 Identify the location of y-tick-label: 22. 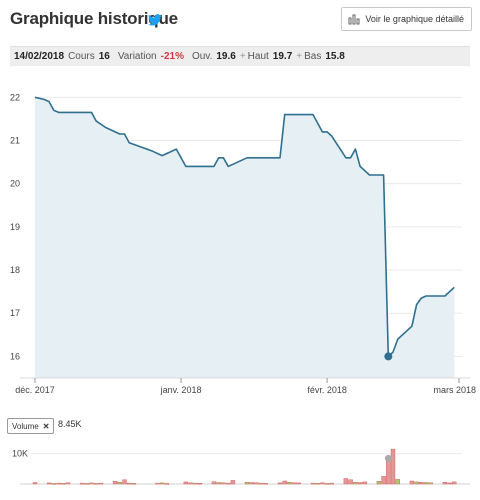
(15, 97).